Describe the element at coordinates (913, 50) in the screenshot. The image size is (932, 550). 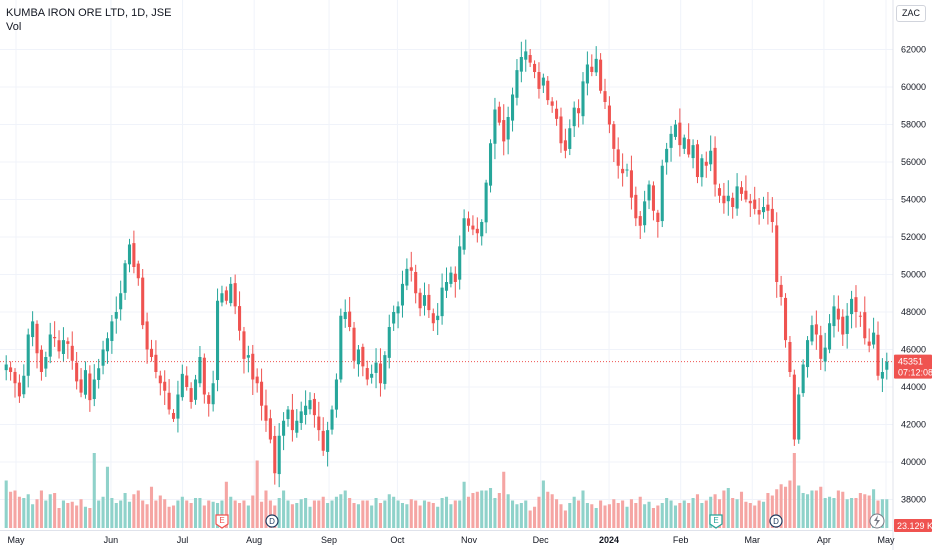
I see `price-tick-label: 62000` at that location.